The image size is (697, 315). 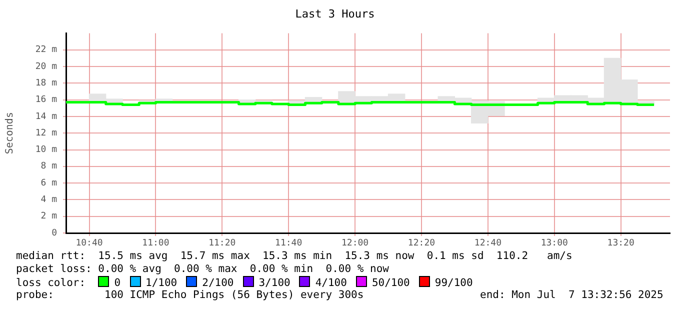 I want to click on y-tick-label: 8 m, so click(x=48, y=167).